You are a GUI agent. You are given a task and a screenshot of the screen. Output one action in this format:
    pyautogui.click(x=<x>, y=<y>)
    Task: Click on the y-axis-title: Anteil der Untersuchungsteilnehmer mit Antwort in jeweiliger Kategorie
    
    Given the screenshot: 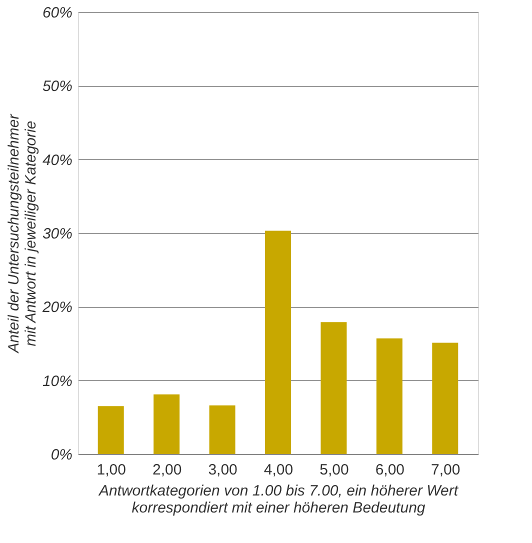 What is the action you would take?
    pyautogui.click(x=22, y=233)
    